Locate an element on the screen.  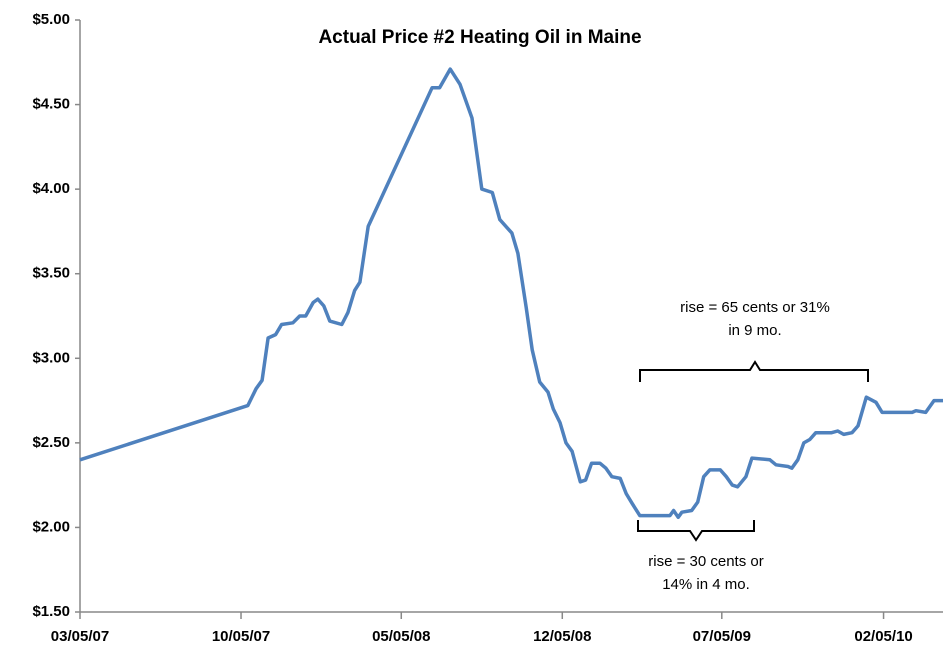
annotation: rise = 65 cents or 31% is located at coordinates (755, 307).